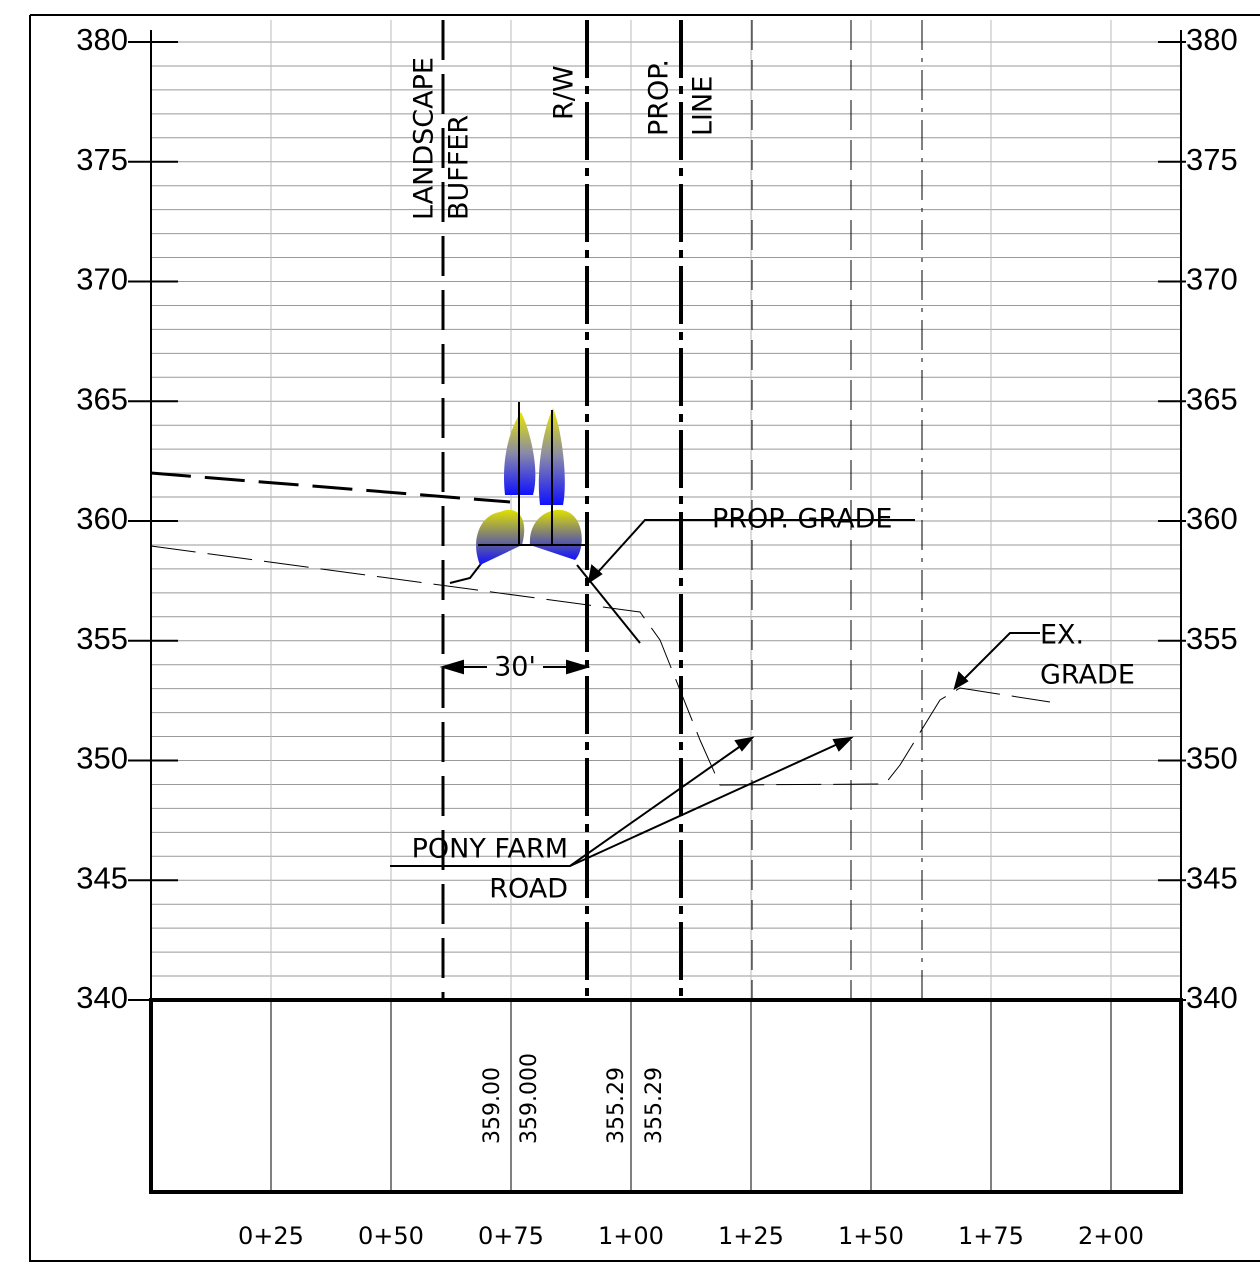  I want to click on profile-value: 359.000, so click(529, 1098).